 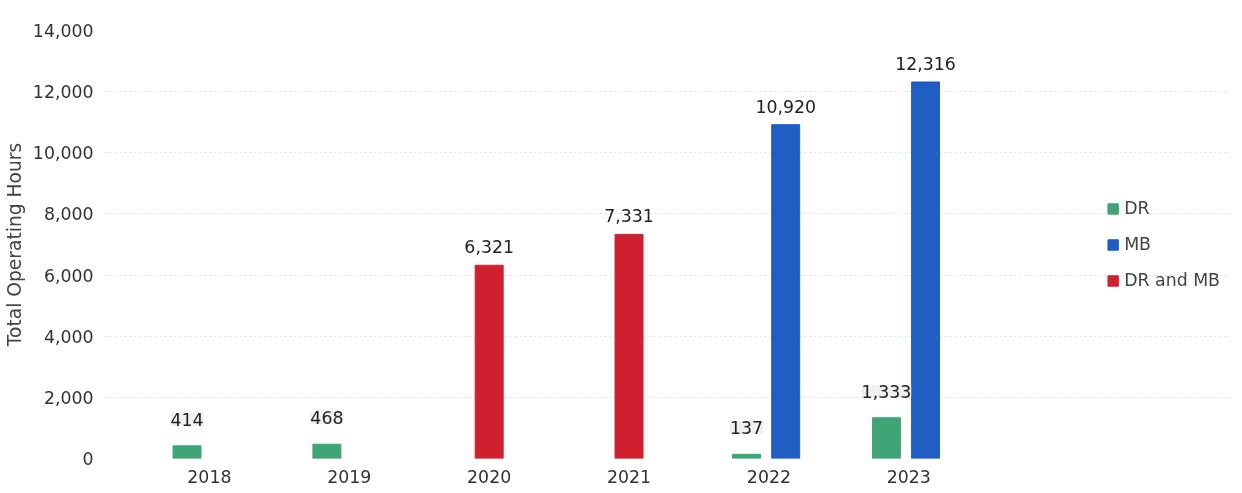 What do you see at coordinates (768, 476) in the screenshot?
I see `x-tick-label: 2022` at bounding box center [768, 476].